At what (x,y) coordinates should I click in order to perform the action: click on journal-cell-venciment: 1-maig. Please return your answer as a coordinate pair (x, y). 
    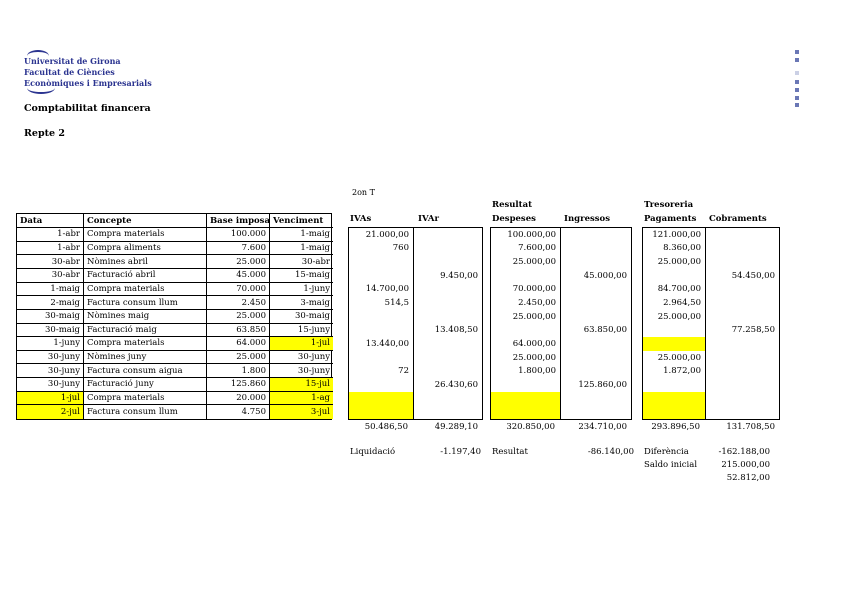
    Looking at the image, I should click on (301, 249).